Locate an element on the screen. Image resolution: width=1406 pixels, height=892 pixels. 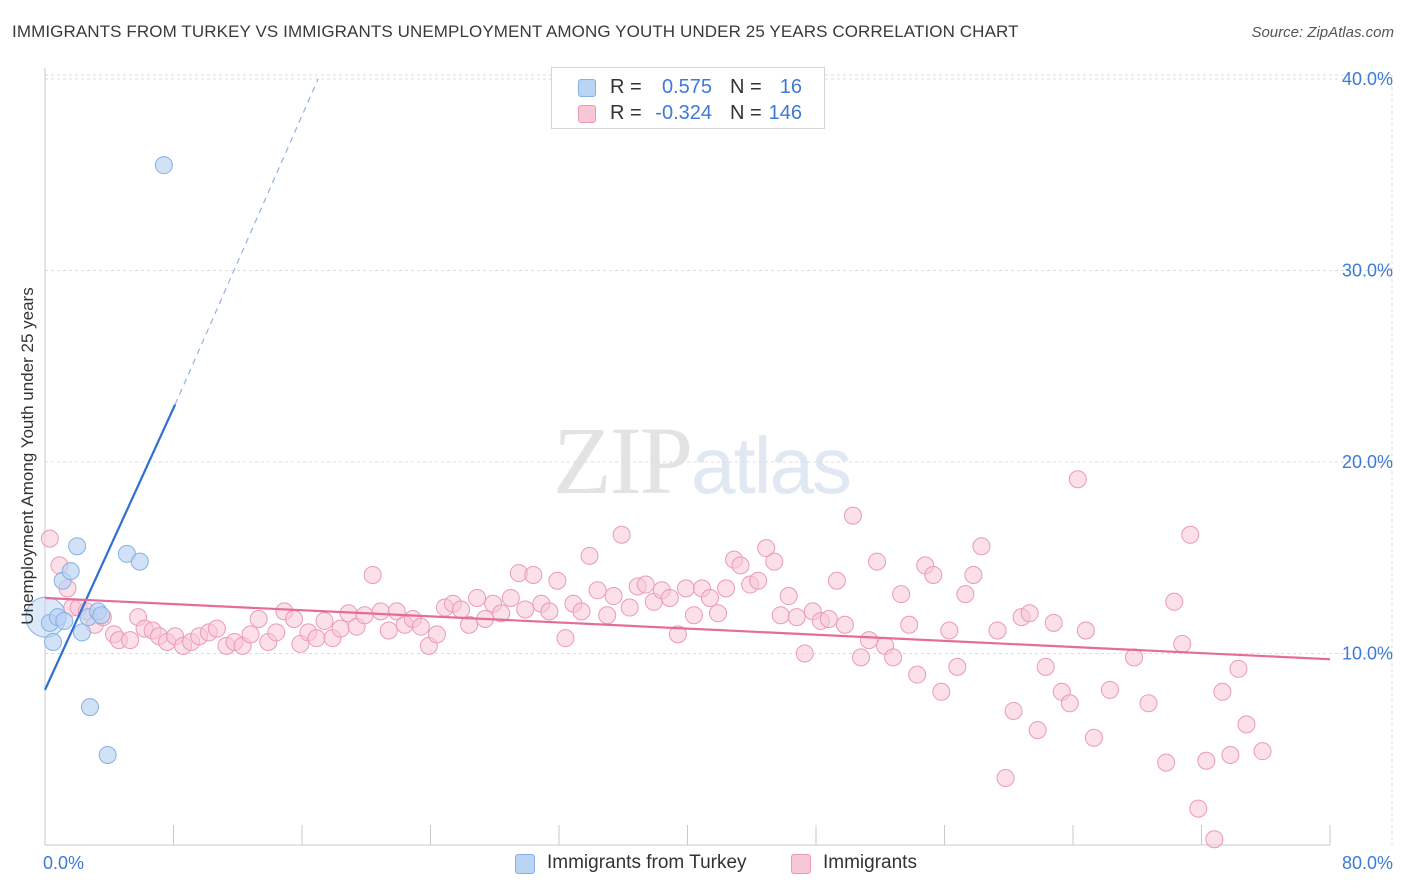
legend-row-immigrants: R = -0.324 N = 146 is located at coordinates (689, 114).